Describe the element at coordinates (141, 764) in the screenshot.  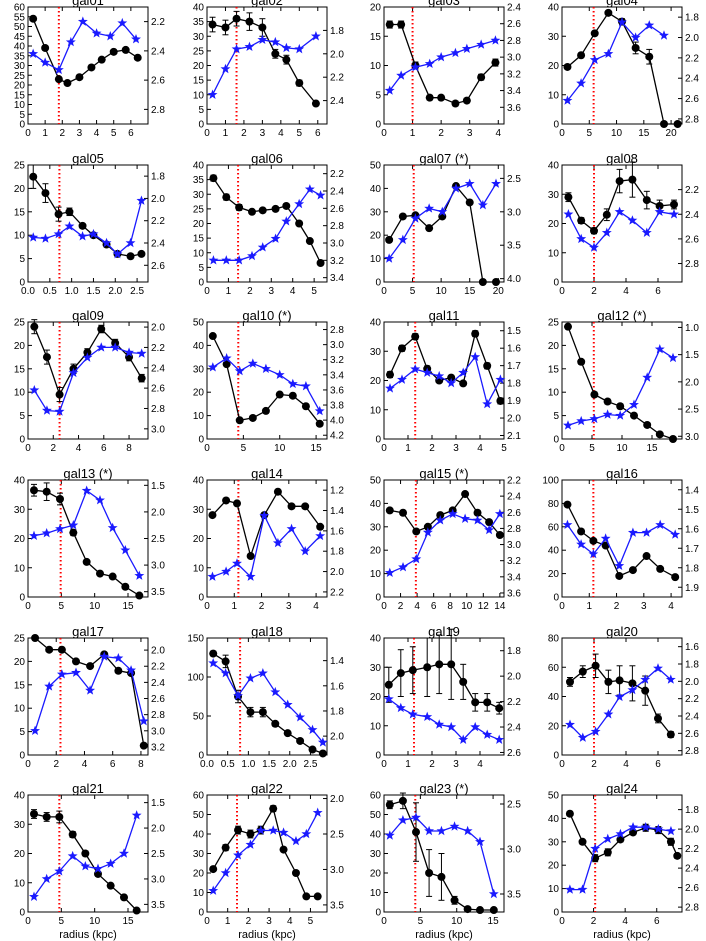
I see `x-tick-label: 8` at that location.